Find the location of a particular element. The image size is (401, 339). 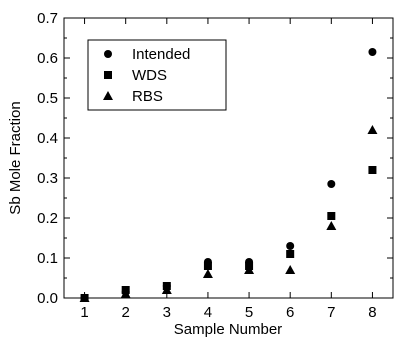

x-tick-label-8: 8 is located at coordinates (372, 312).